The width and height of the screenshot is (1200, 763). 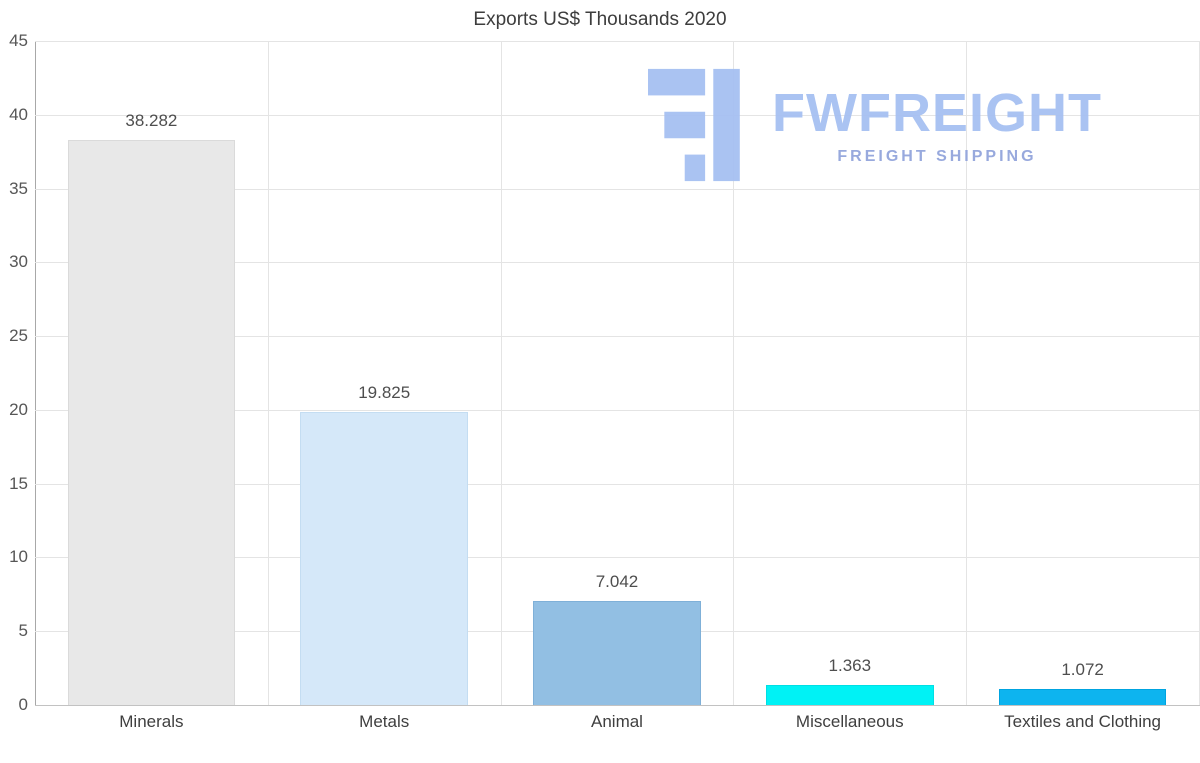 I want to click on y-tick-label: 40, so click(x=18, y=114).